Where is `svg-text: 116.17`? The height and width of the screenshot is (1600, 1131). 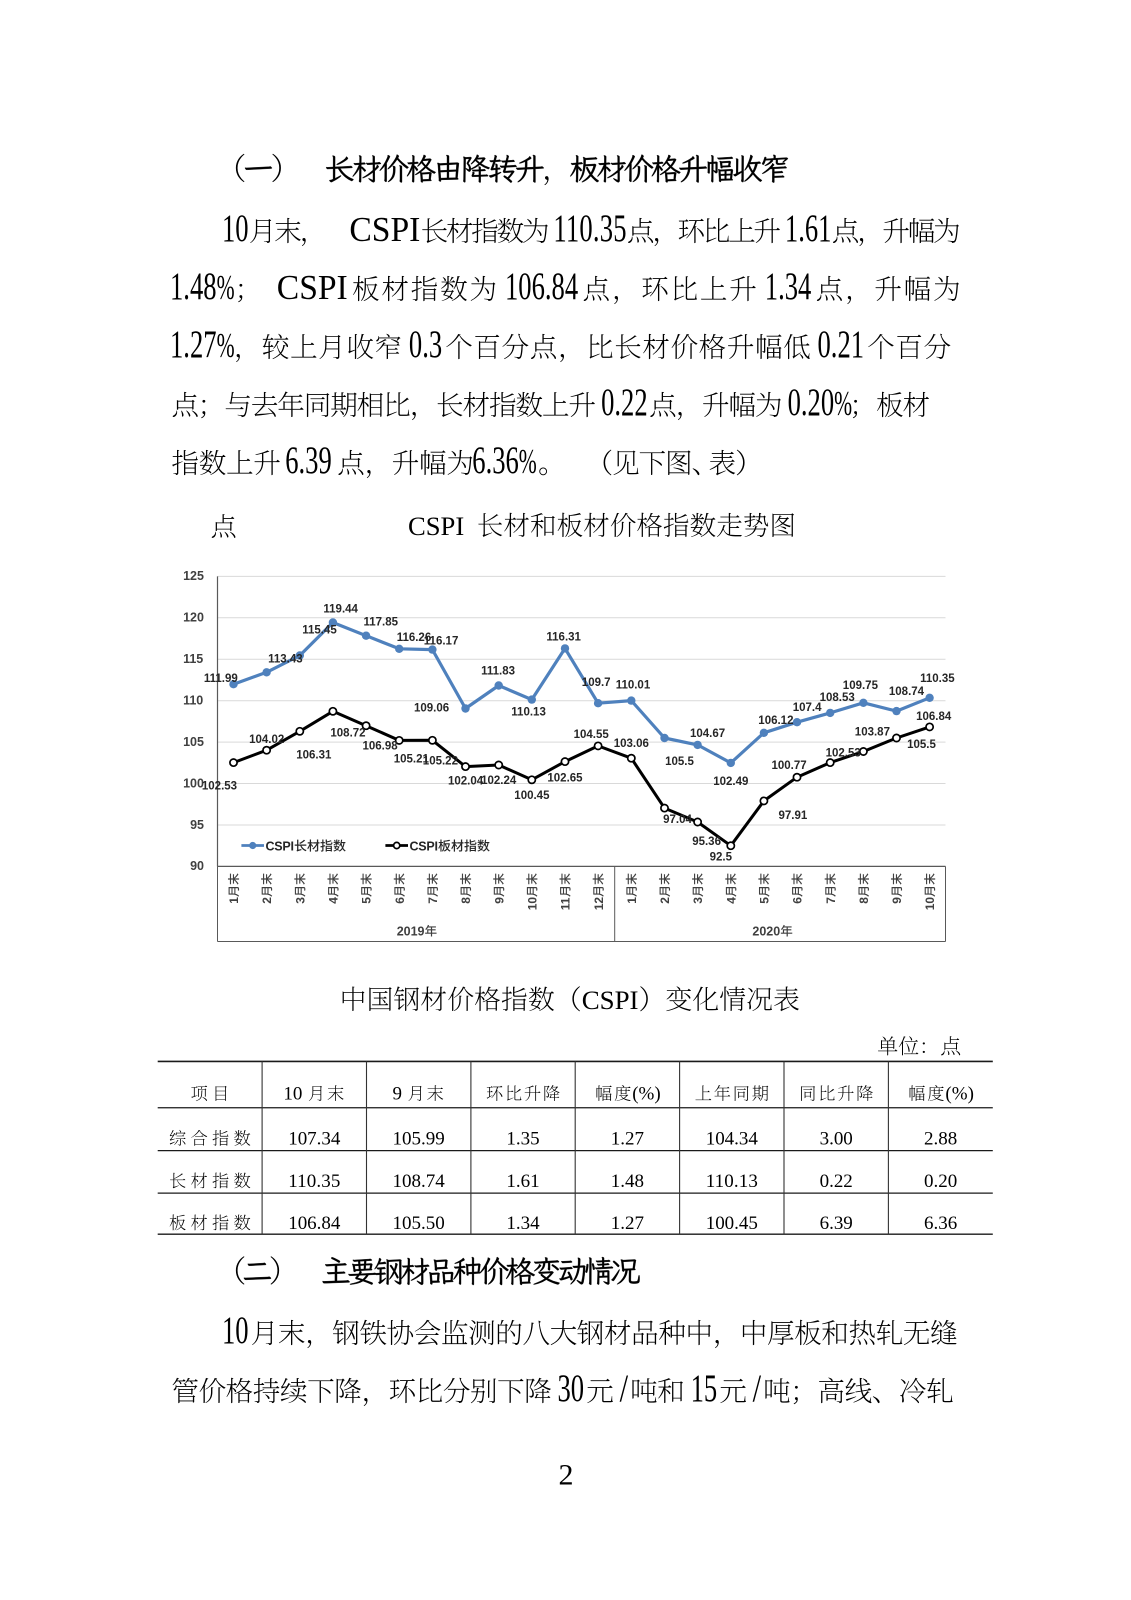 svg-text: 116.17 is located at coordinates (441, 642).